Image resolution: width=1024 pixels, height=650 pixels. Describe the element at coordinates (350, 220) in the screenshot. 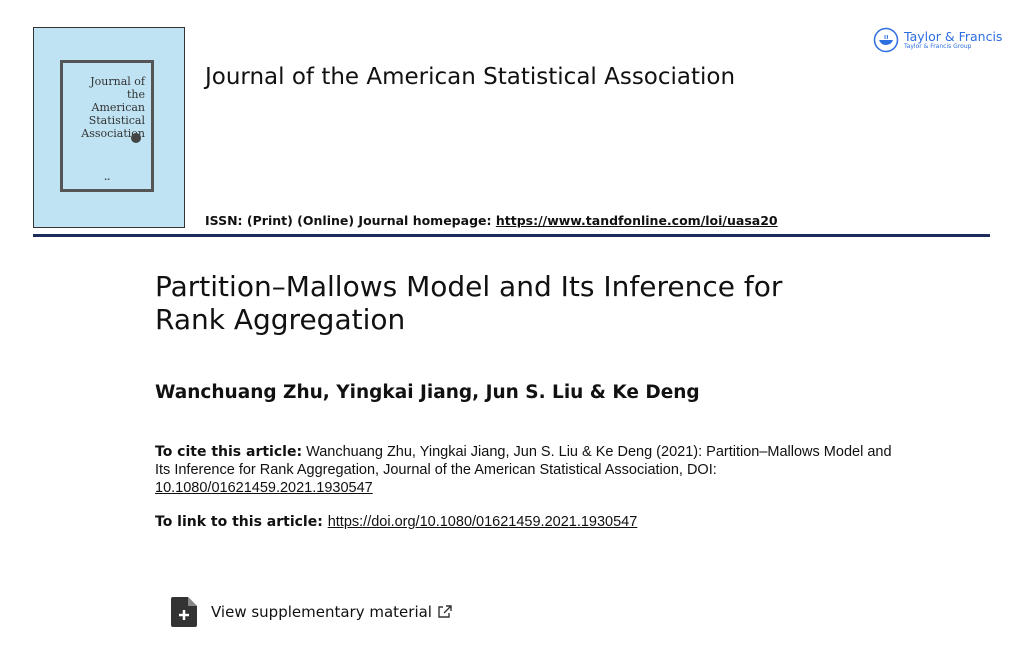

I see `issn-label: ISSN: (Print) (Online) Journal homepage:` at that location.